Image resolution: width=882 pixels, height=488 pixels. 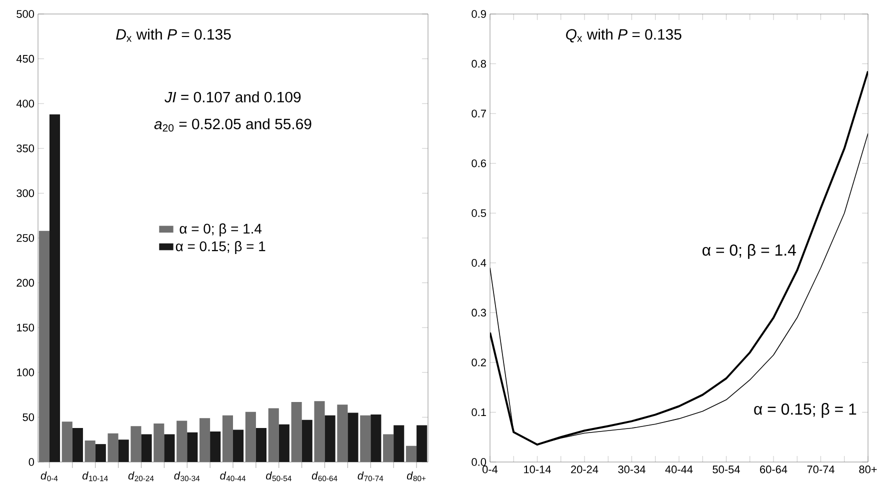 What do you see at coordinates (479, 163) in the screenshot?
I see `y-tick-label: 0.6` at bounding box center [479, 163].